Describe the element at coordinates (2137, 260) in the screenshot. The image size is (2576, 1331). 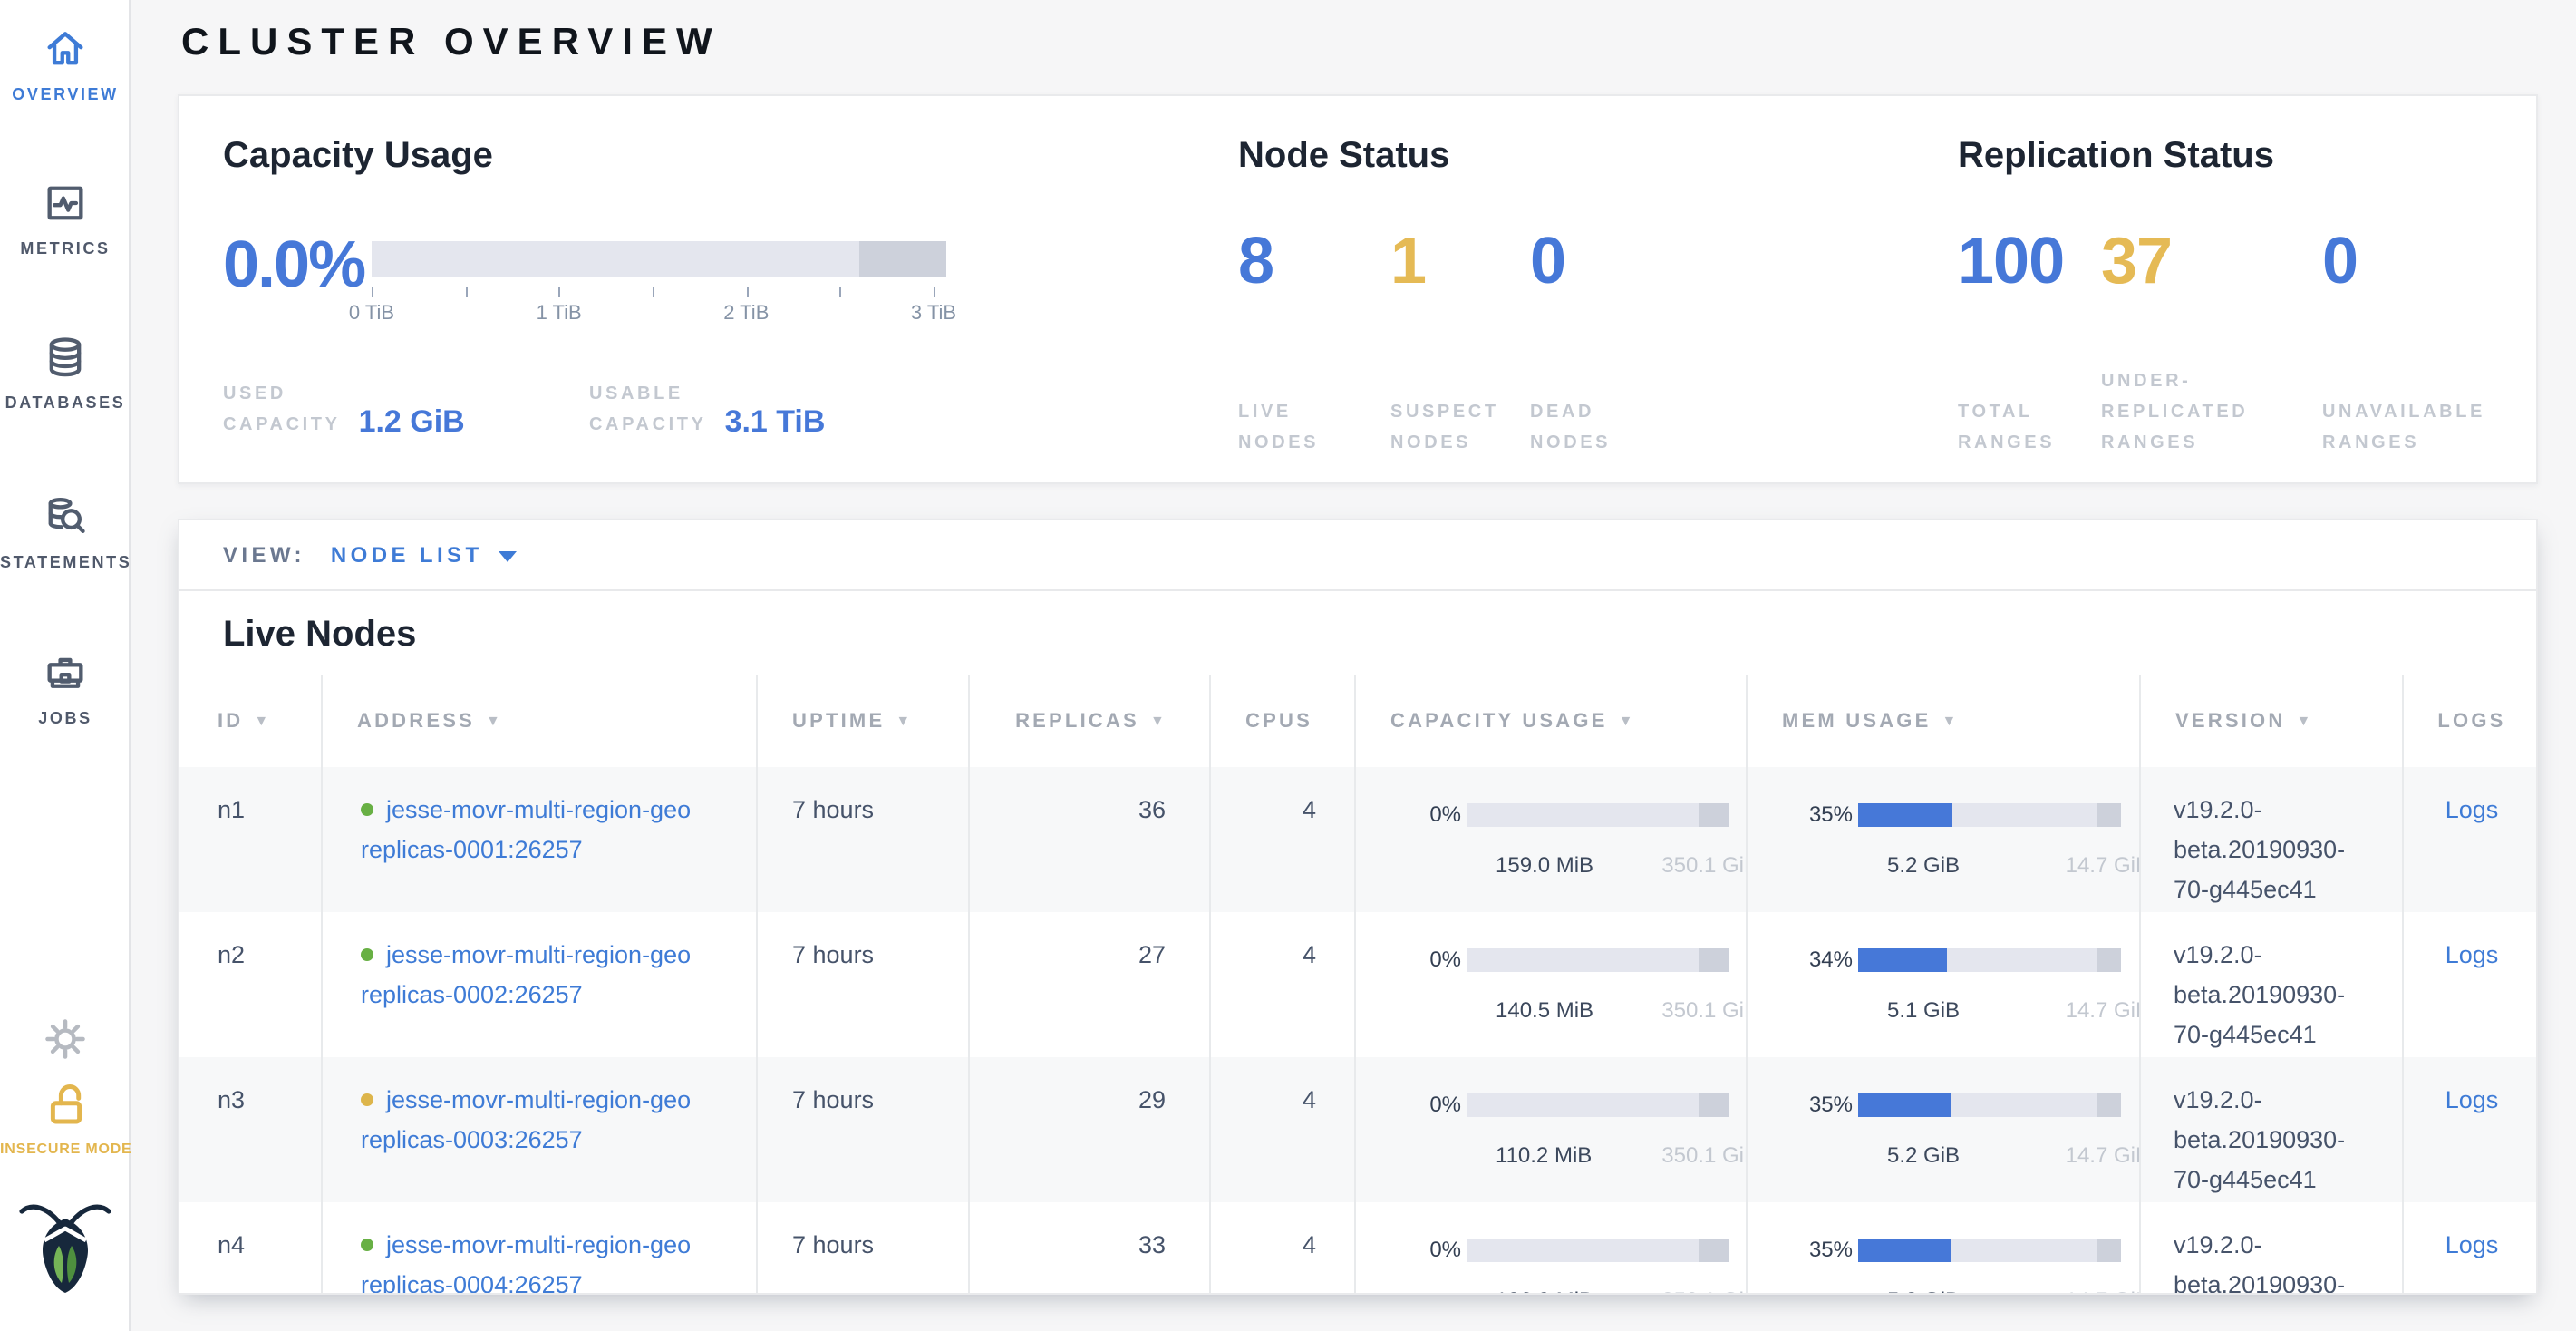
I see `stat-value: 37` at that location.